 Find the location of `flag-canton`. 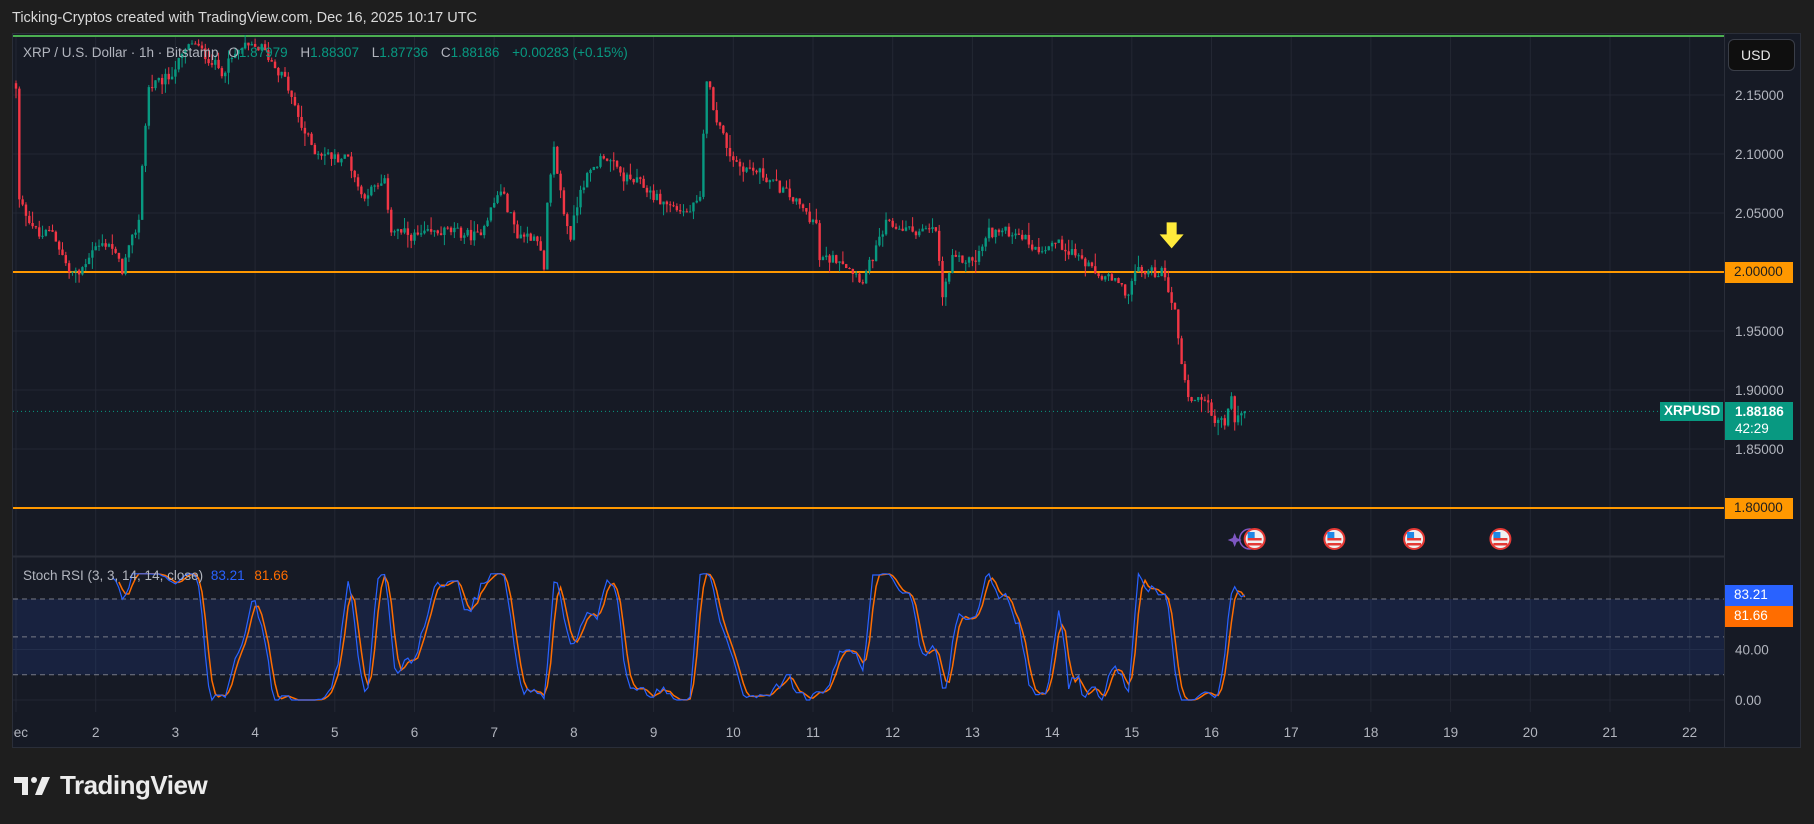

flag-canton is located at coordinates (1331, 535).